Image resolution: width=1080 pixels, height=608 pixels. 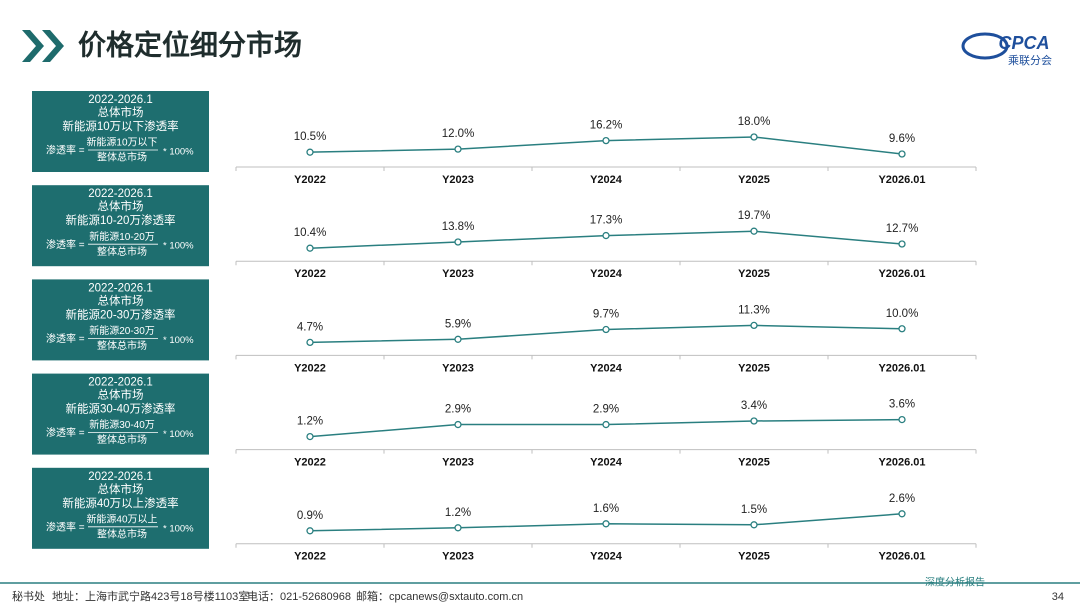 What do you see at coordinates (902, 229) in the screenshot?
I see `data-label: 12.7%` at bounding box center [902, 229].